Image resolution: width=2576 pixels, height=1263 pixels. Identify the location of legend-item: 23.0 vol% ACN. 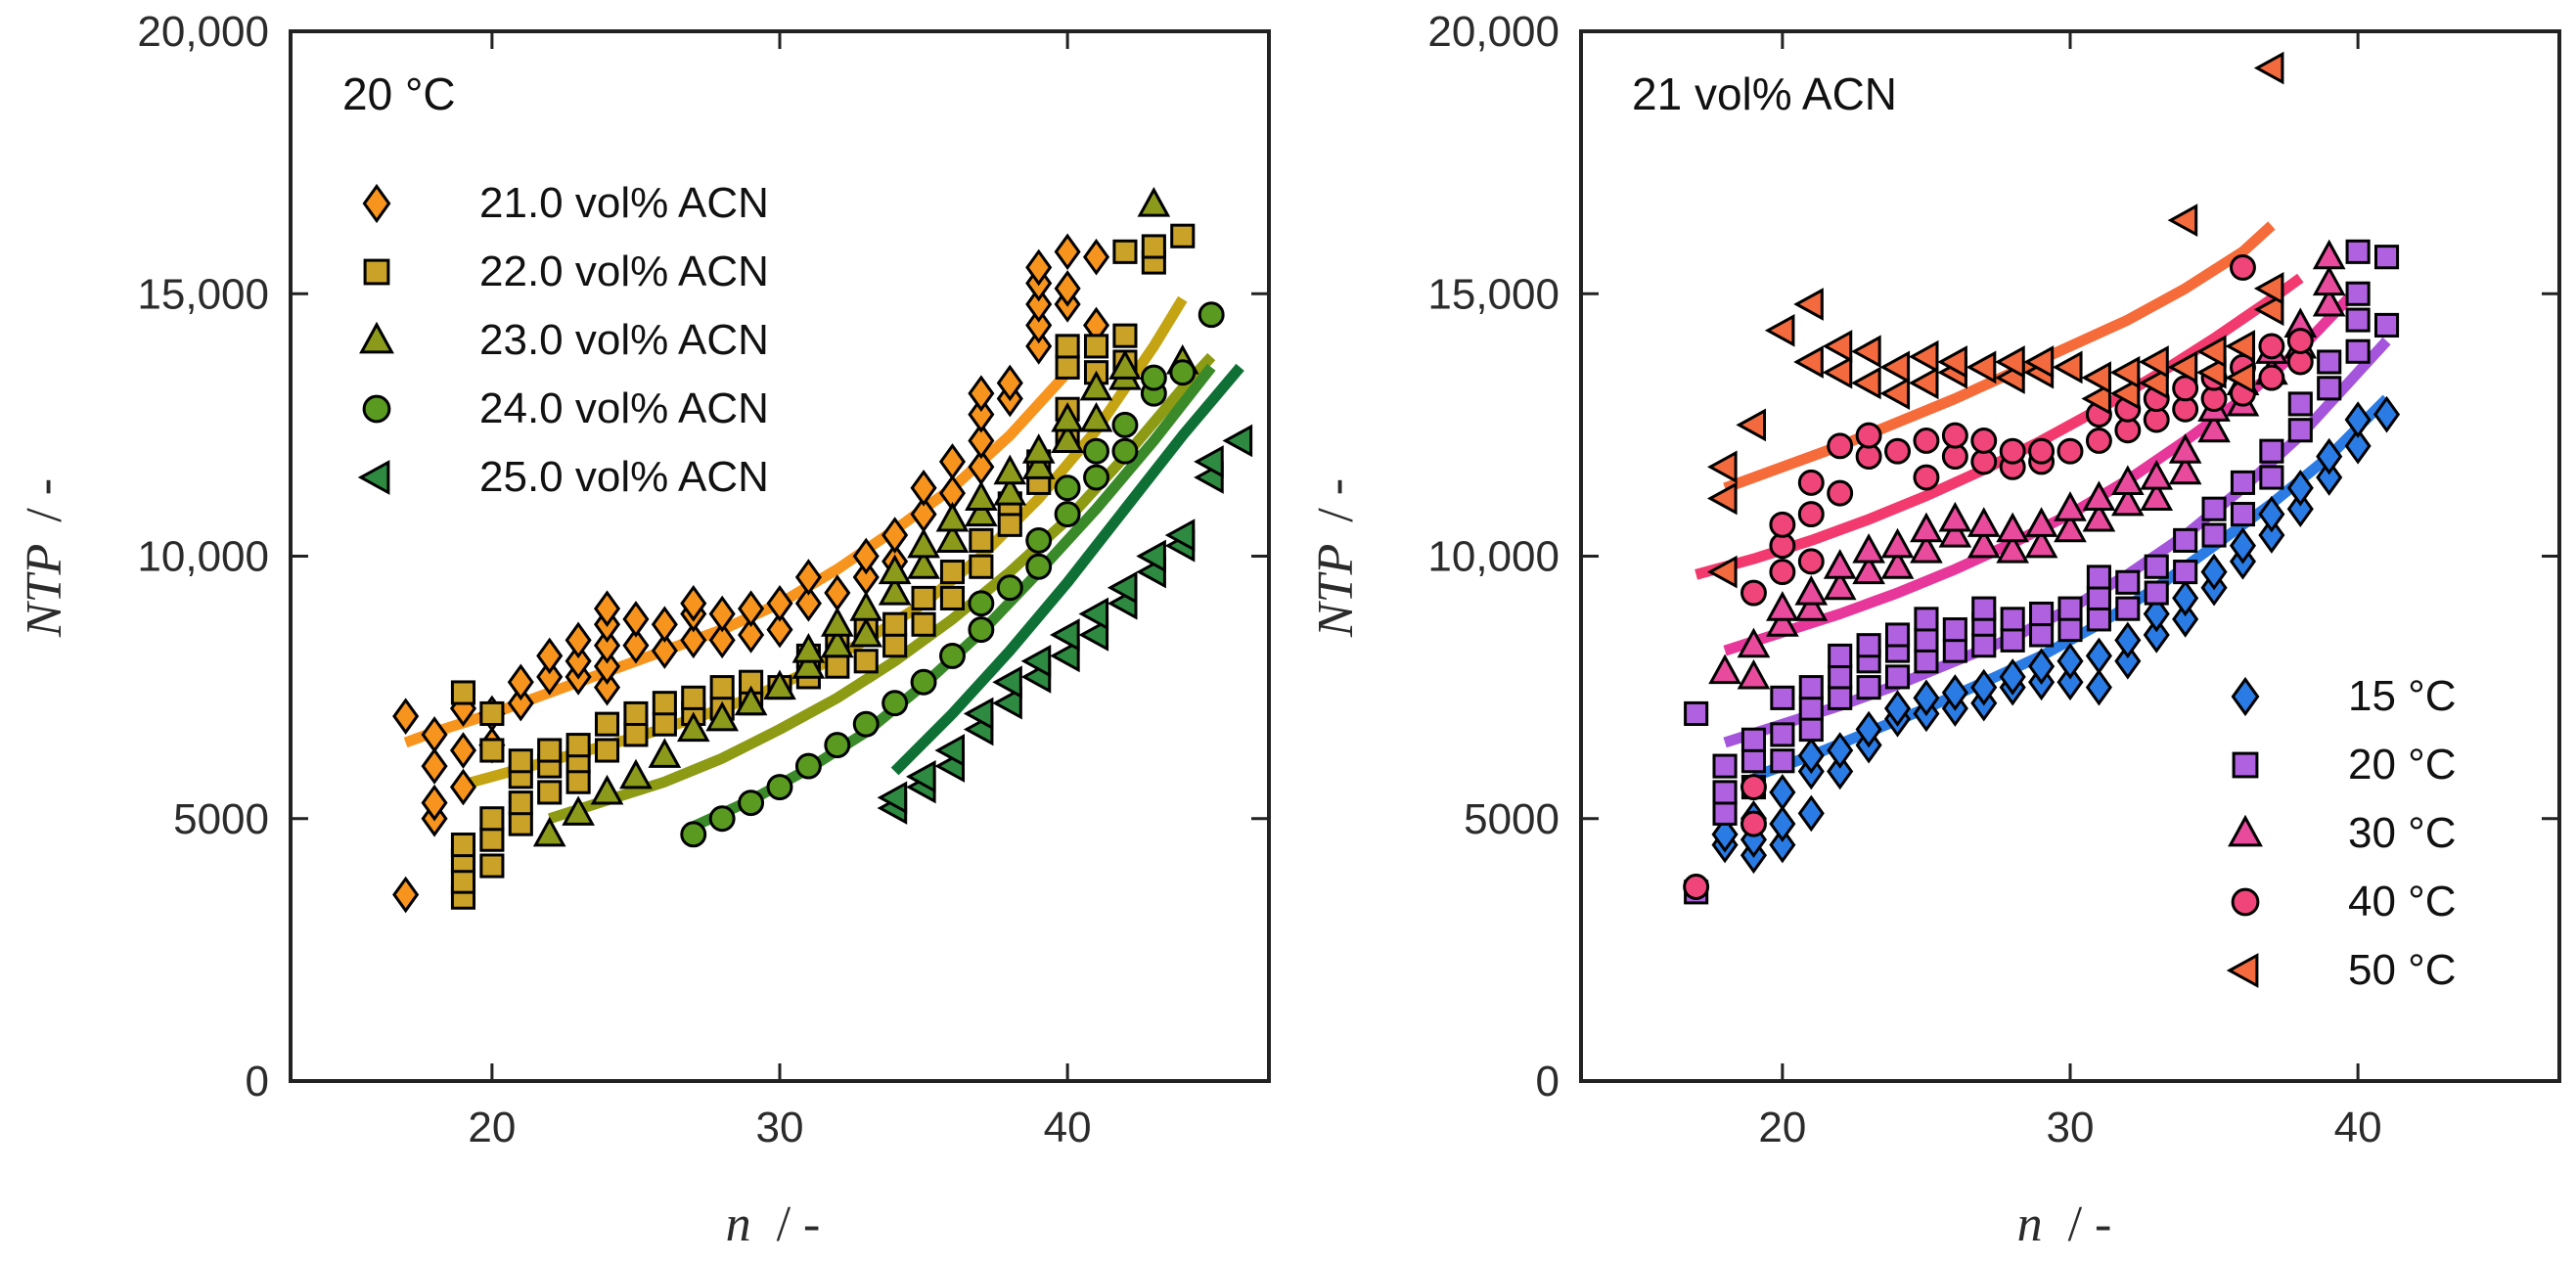
(564, 340).